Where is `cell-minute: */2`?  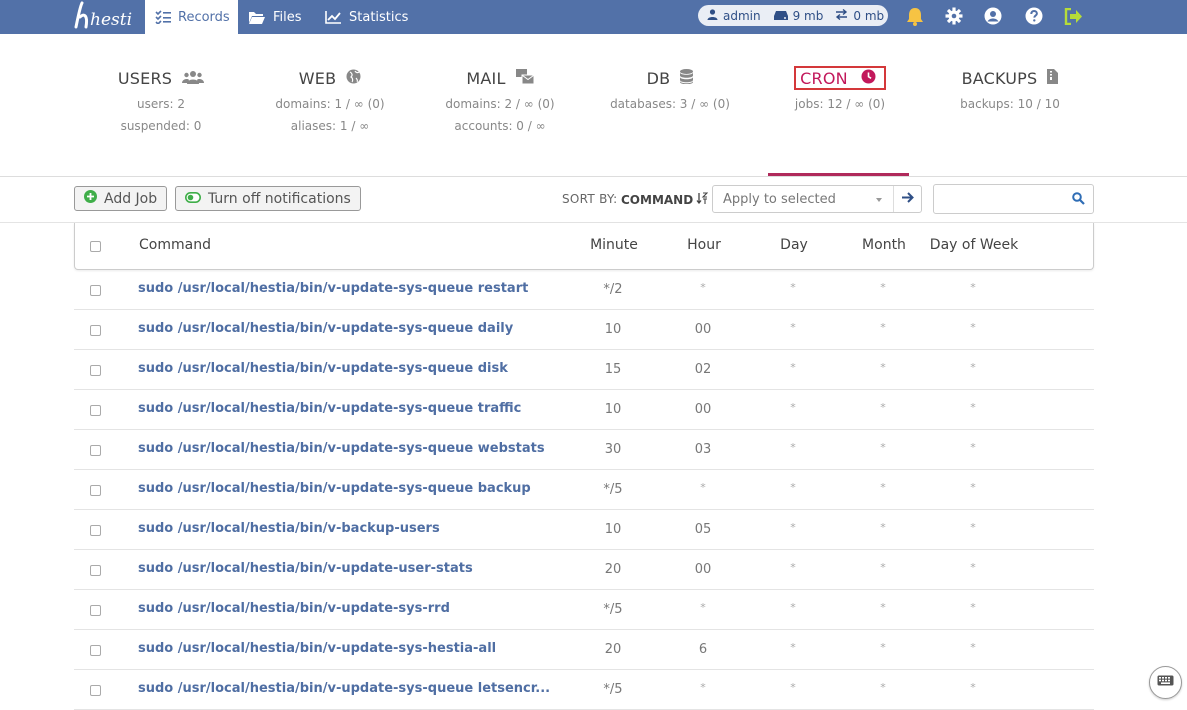 cell-minute: */2 is located at coordinates (613, 289).